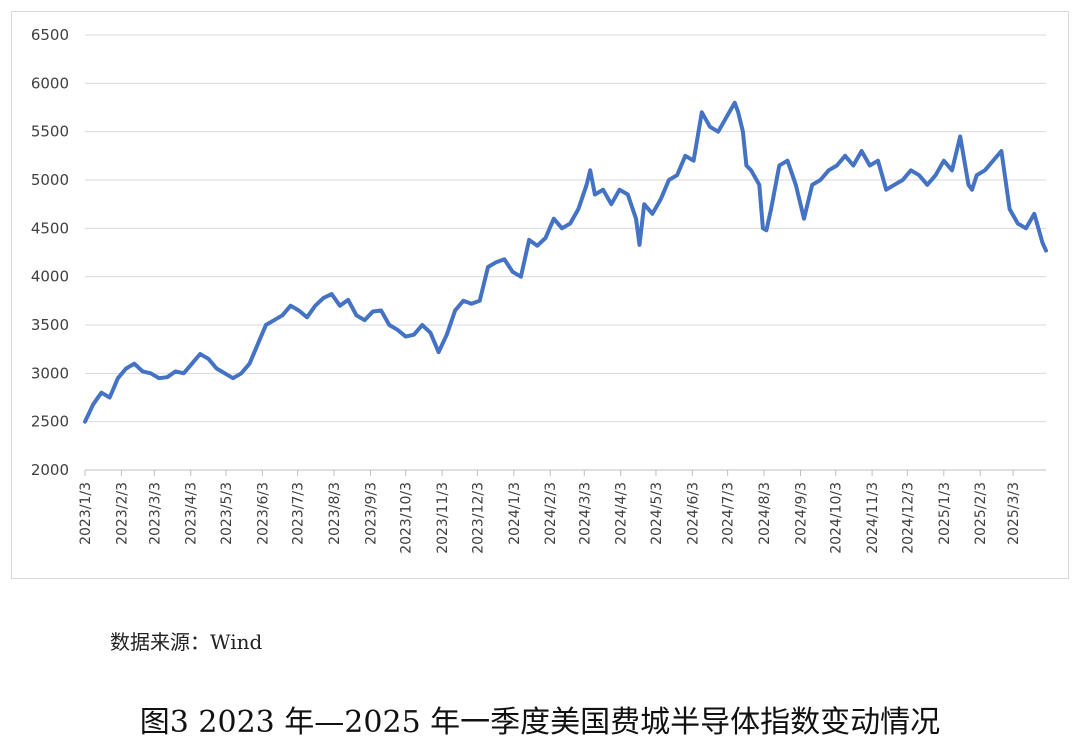 Image resolution: width=1080 pixels, height=743 pixels. What do you see at coordinates (515, 513) in the screenshot?
I see `x-tick-label: 2024/1/3` at bounding box center [515, 513].